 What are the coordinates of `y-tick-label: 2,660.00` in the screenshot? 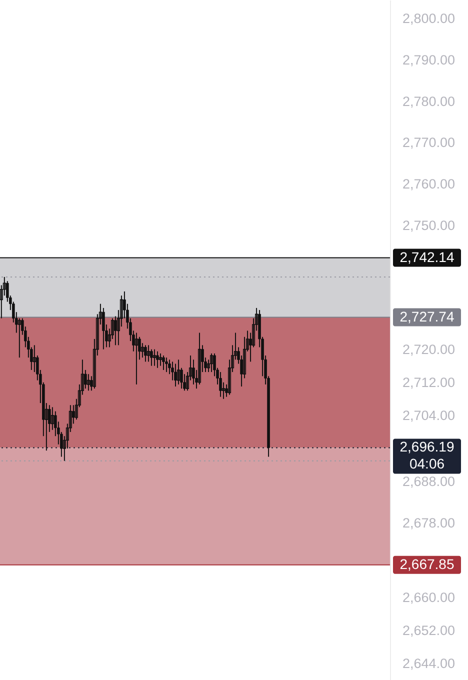 It's located at (429, 597).